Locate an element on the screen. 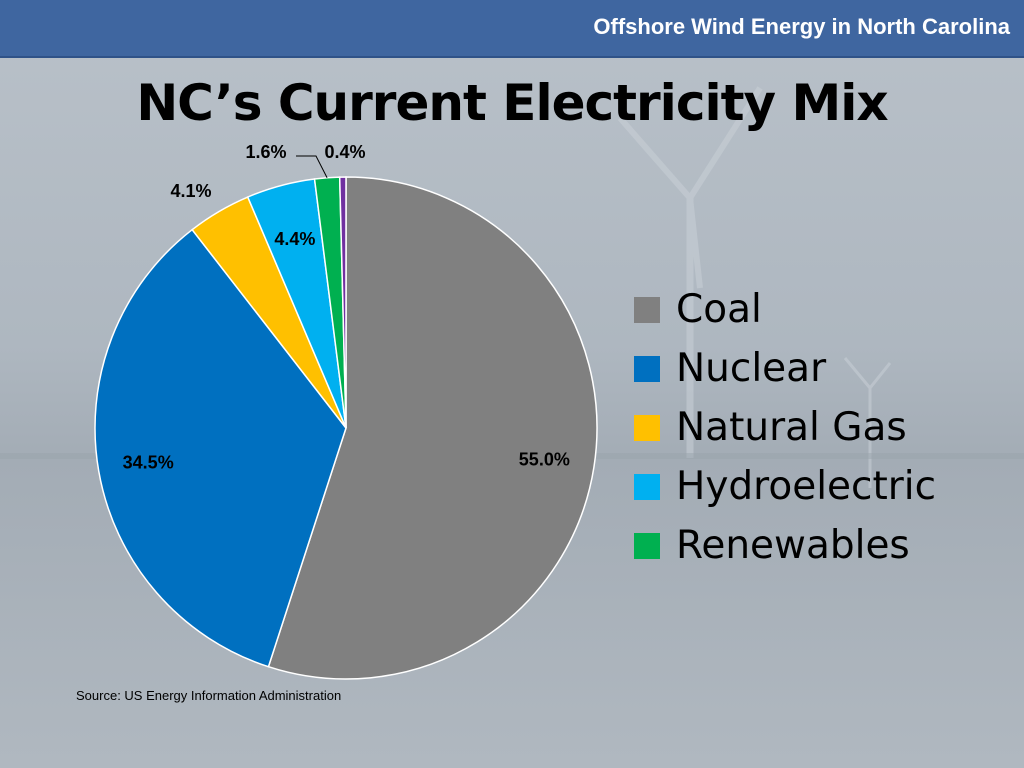 This screenshot has height=768, width=1024. leader-line is located at coordinates (312, 166).